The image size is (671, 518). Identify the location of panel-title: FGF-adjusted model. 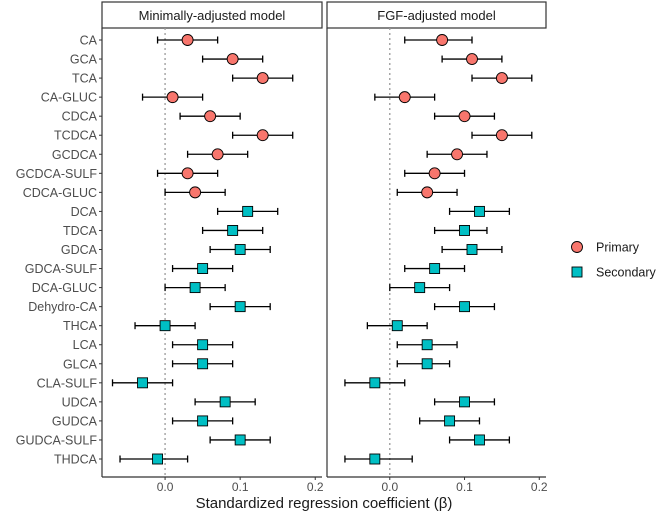
(436, 15).